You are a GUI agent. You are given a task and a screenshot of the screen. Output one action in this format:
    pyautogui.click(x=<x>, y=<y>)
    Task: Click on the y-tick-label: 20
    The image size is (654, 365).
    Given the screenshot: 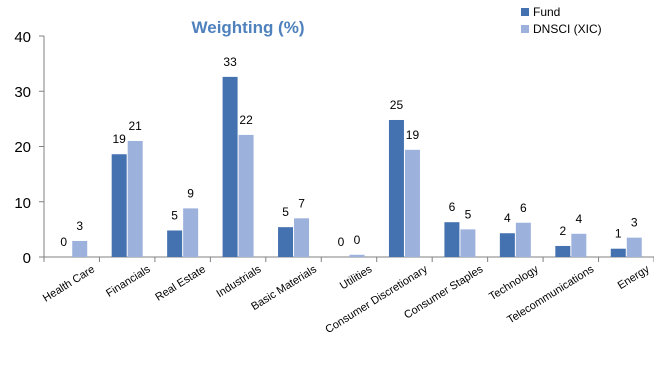 What is the action you would take?
    pyautogui.click(x=22, y=147)
    